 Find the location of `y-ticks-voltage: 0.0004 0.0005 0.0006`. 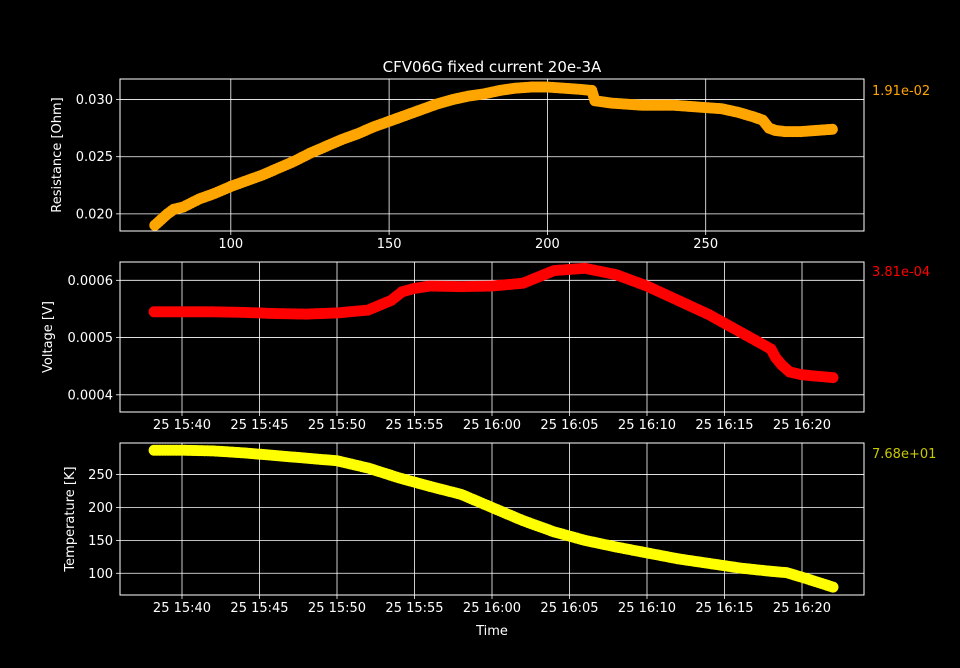

y-ticks-voltage: 0.0004 0.0005 0.0006 is located at coordinates (94, 338).